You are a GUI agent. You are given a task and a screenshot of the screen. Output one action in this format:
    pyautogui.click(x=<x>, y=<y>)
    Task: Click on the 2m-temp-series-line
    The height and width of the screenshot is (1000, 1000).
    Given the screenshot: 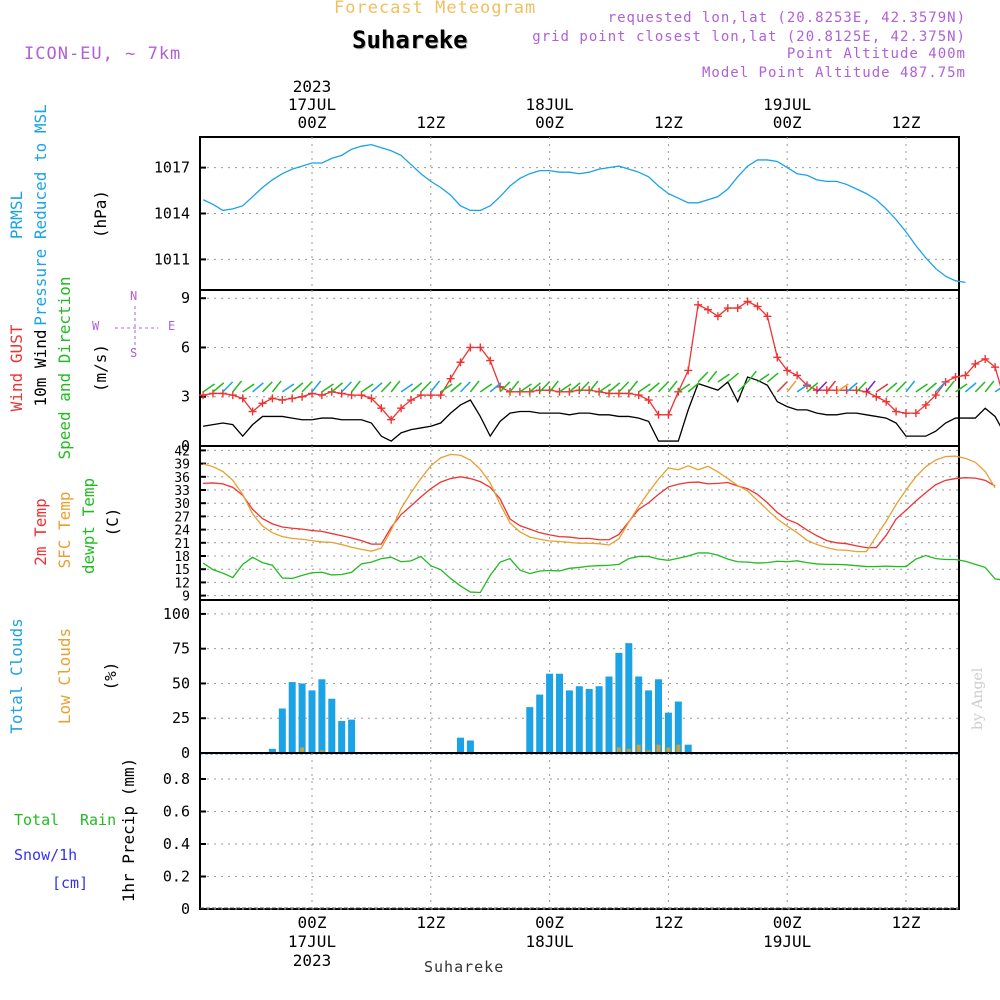 What is the action you would take?
    pyautogui.click(x=599, y=512)
    